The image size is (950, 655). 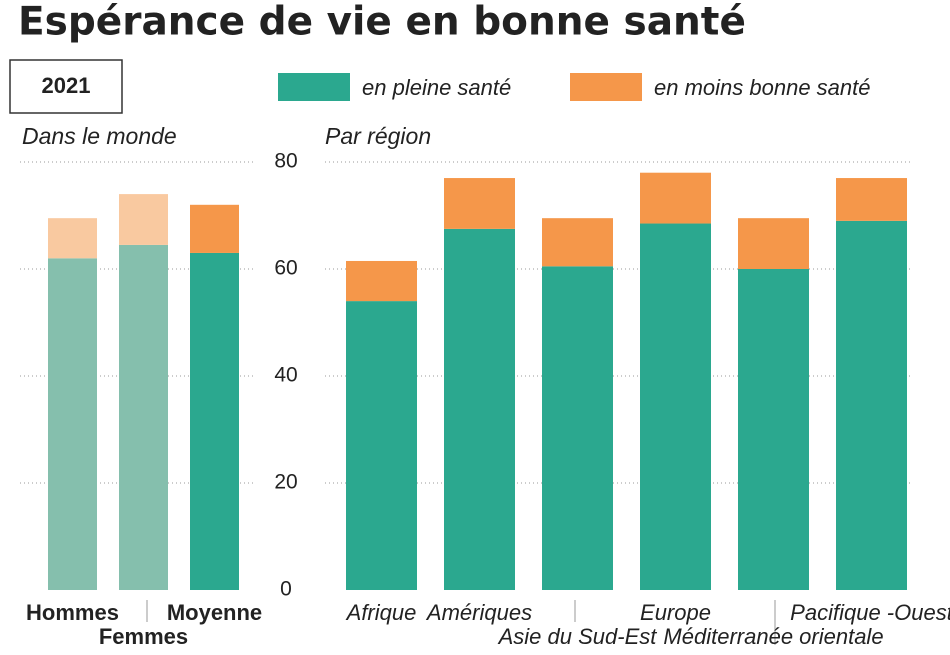 What do you see at coordinates (773, 636) in the screenshot?
I see `x-tick-label: Méditerranée orientale` at bounding box center [773, 636].